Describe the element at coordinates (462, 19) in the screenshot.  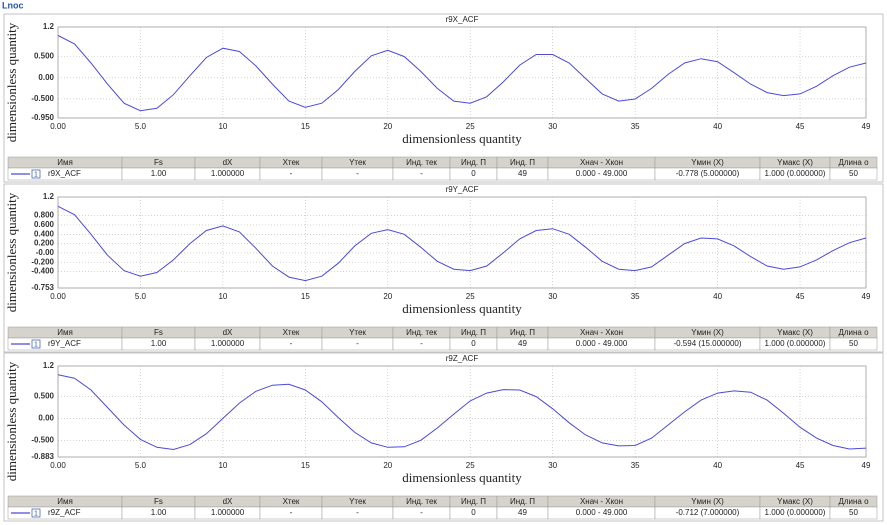
I see `chart-title: r9X_ACF` at that location.